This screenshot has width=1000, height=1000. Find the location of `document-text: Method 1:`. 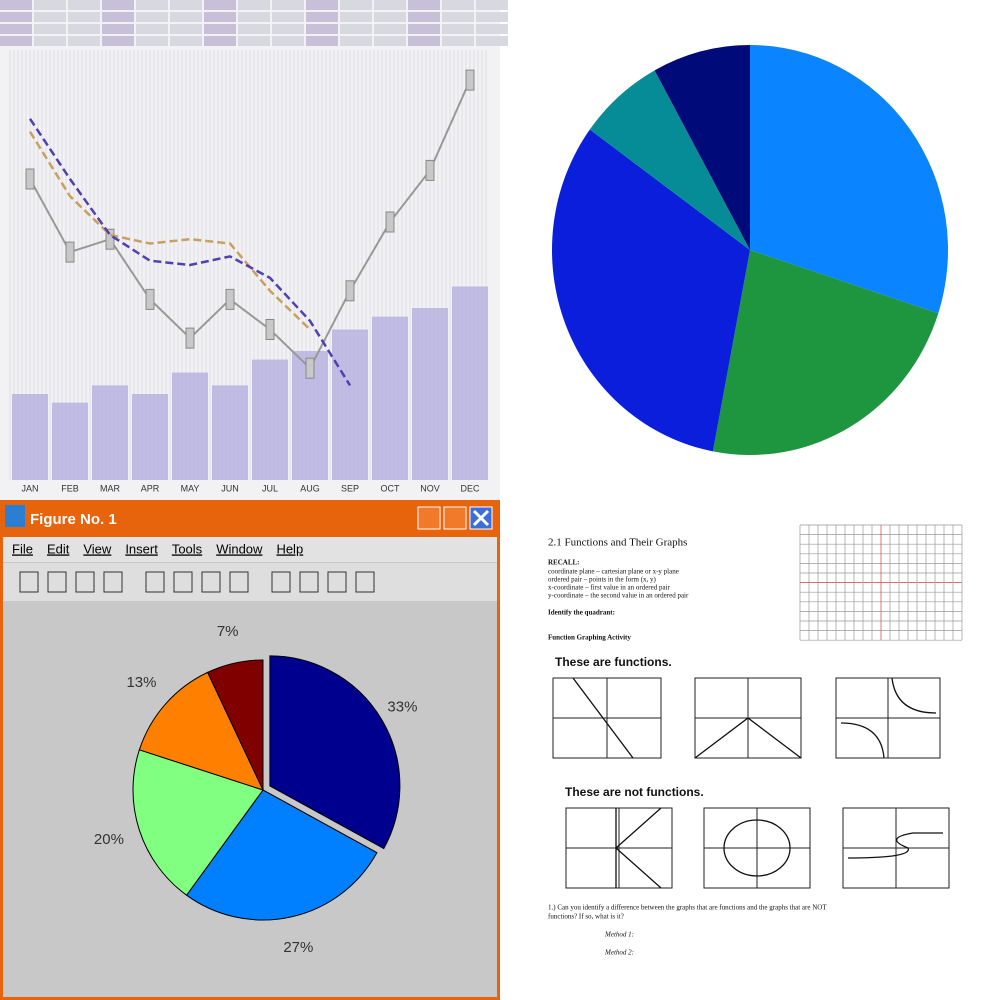

document-text: Method 1: is located at coordinates (619, 935).